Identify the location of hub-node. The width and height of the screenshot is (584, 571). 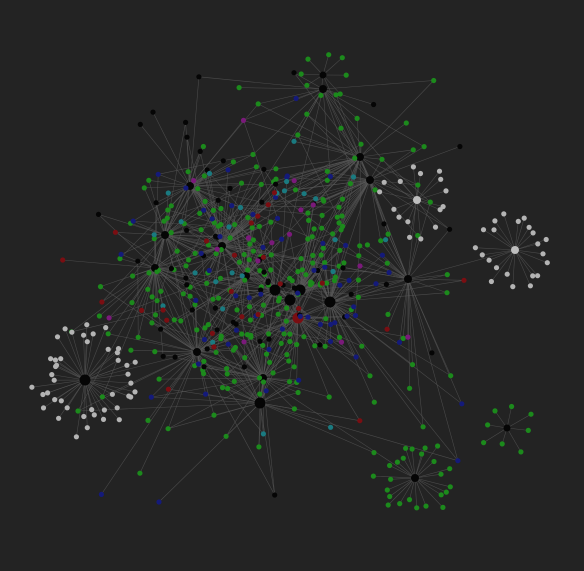
(260, 403).